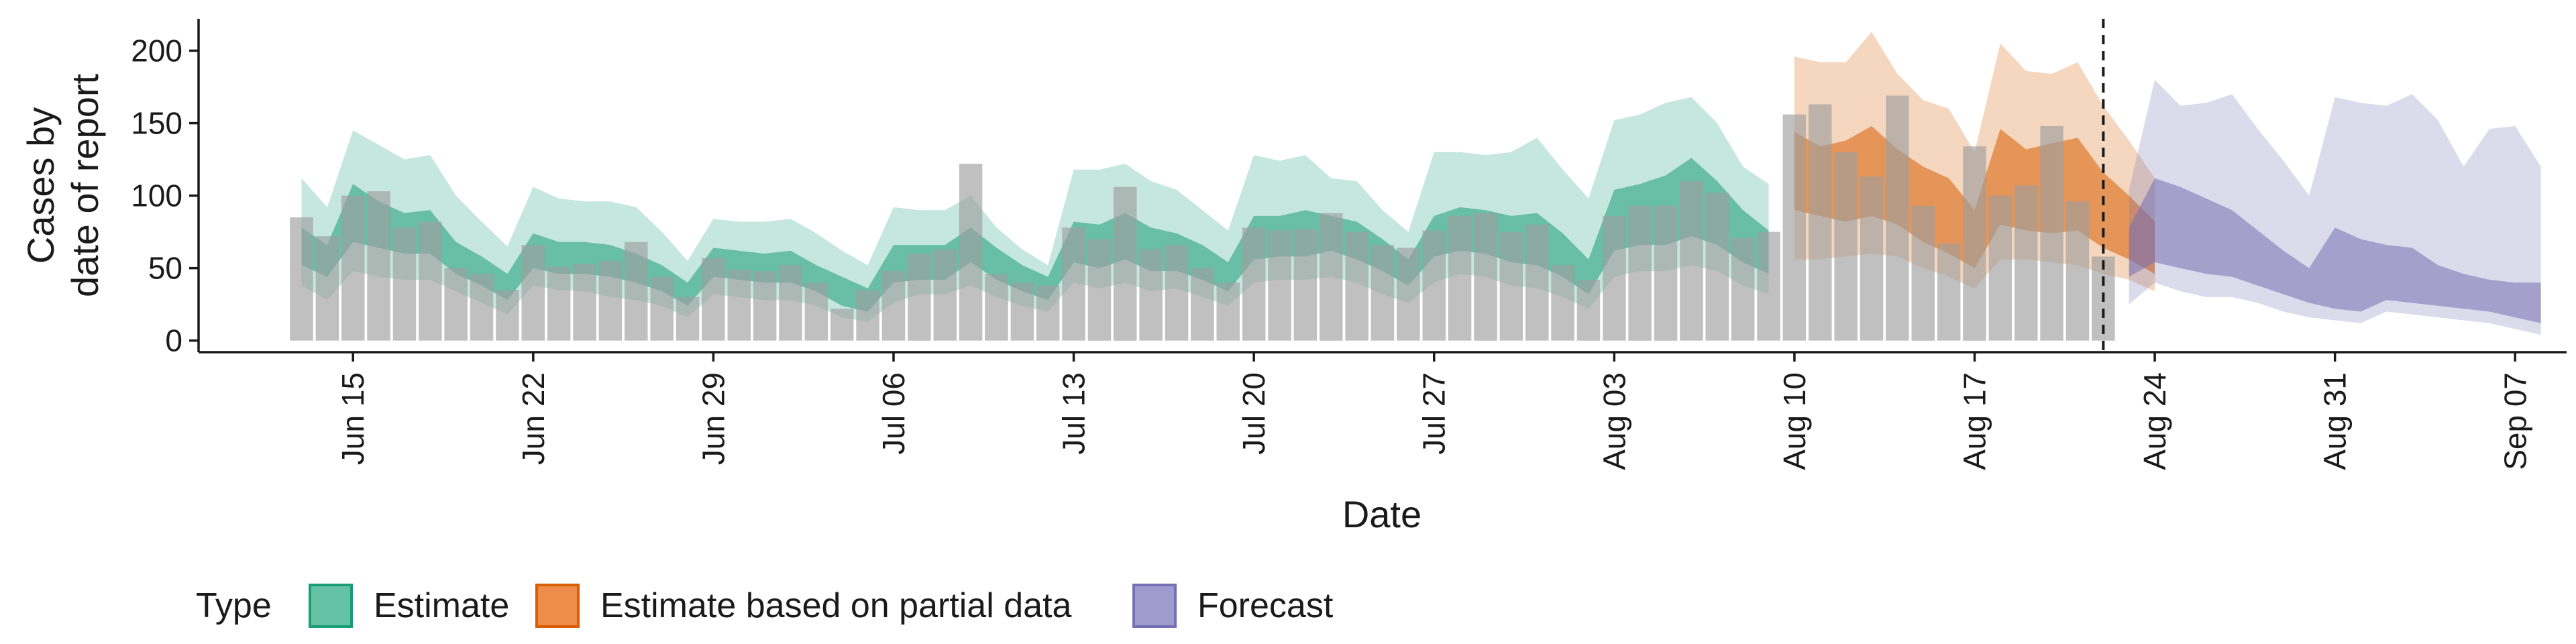 This screenshot has width=2576, height=644. What do you see at coordinates (165, 268) in the screenshot?
I see `y-tick-label: 50` at bounding box center [165, 268].